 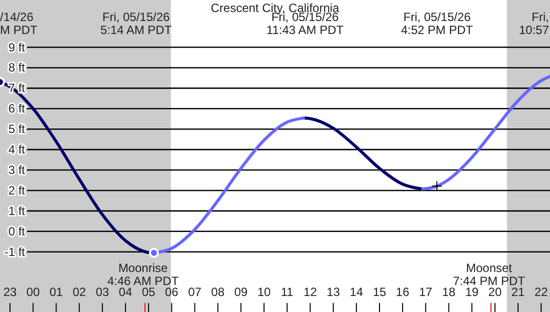 I want to click on annotation: Moonset 7:44 PM PDT, so click(x=489, y=274).